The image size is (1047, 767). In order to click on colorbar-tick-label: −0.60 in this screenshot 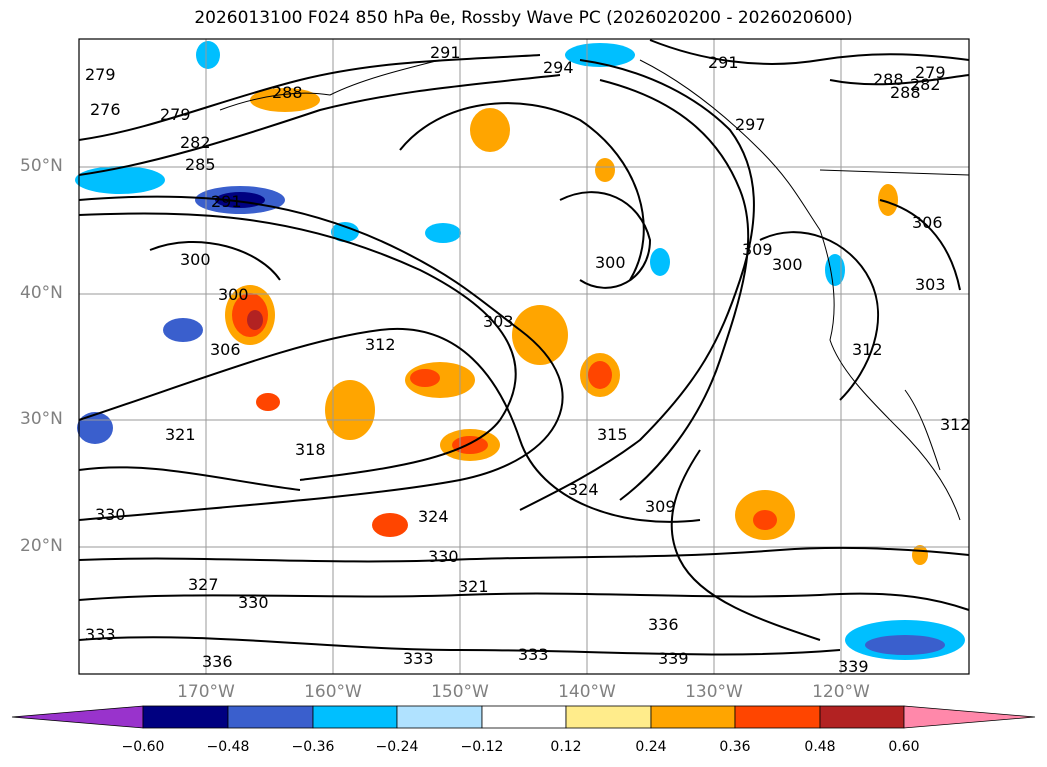, I will do `click(143, 747)`.